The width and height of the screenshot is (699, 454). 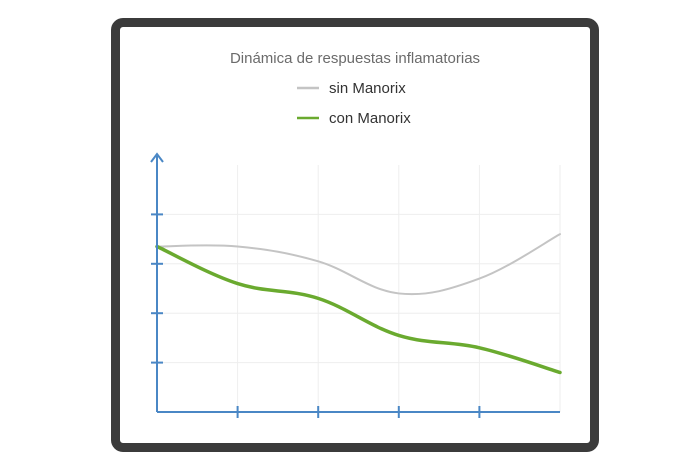 What do you see at coordinates (358, 264) in the screenshot?
I see `series-line-sin-manorix` at bounding box center [358, 264].